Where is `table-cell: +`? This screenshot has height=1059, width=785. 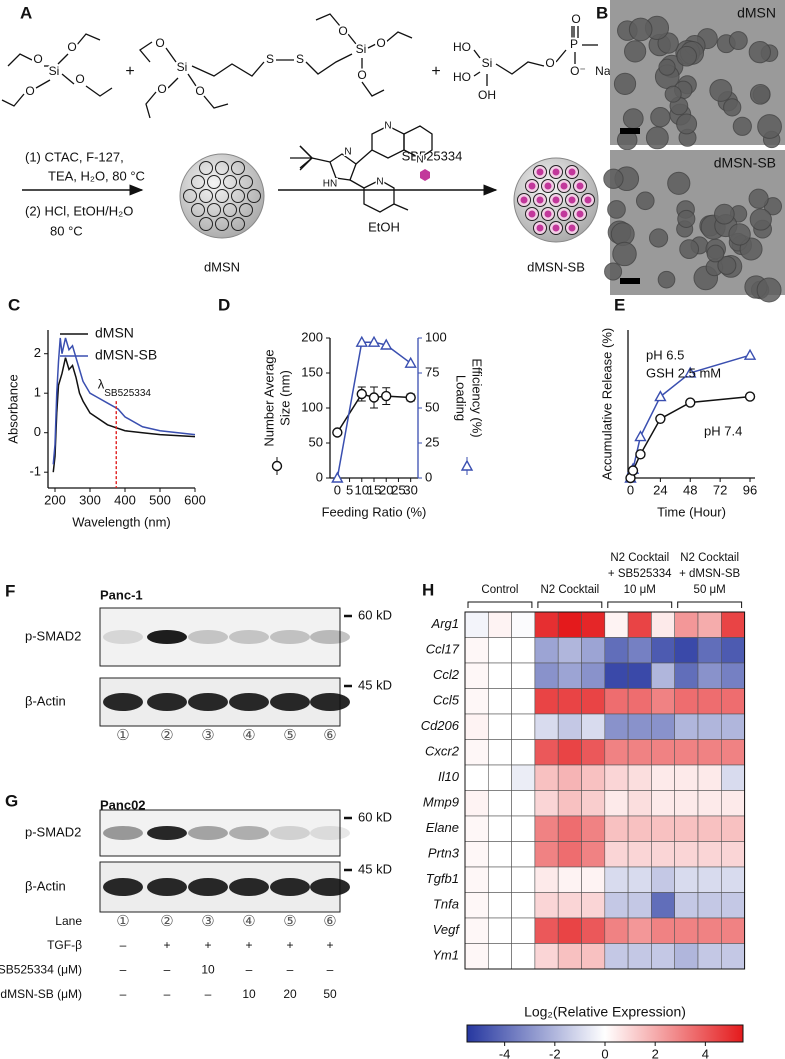 table-cell: + is located at coordinates (248, 945).